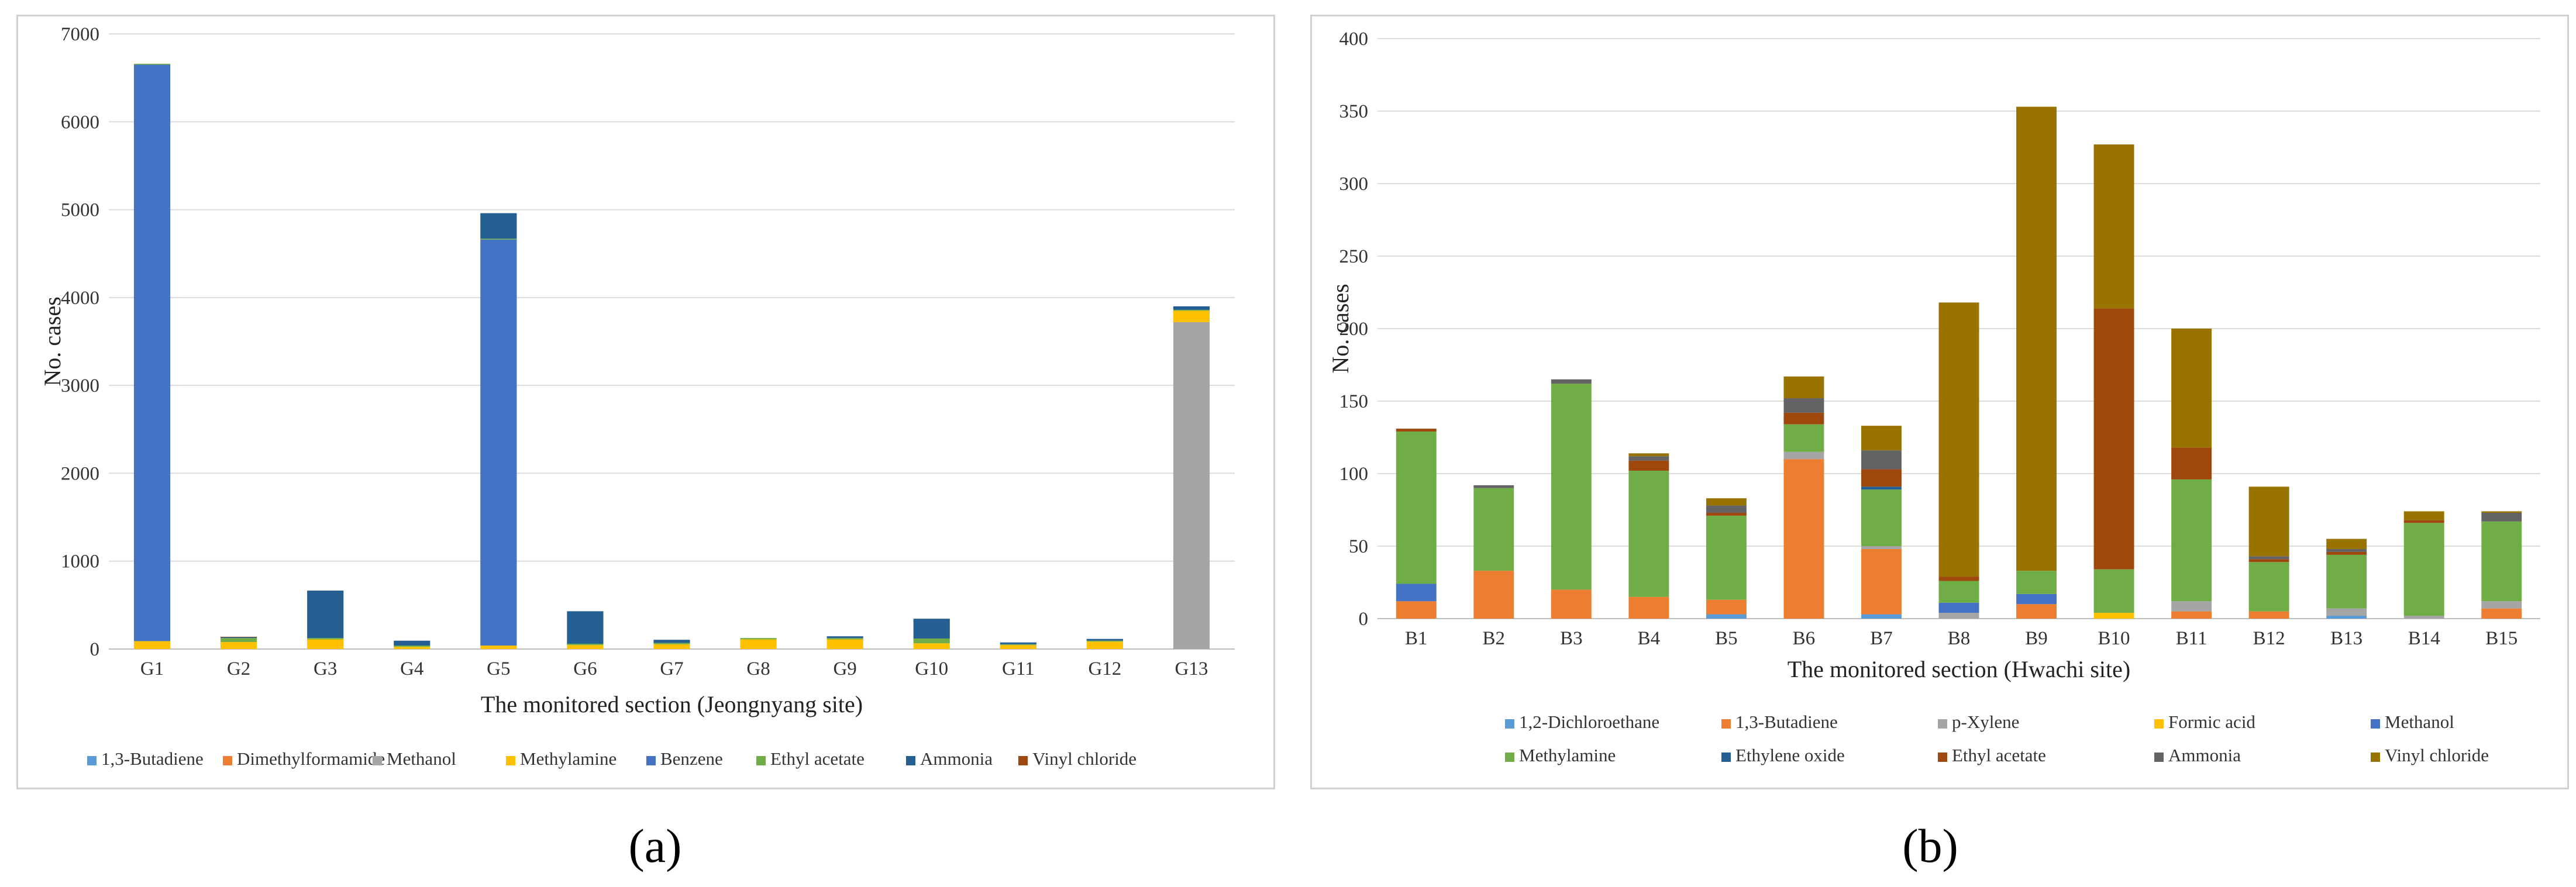 The width and height of the screenshot is (2576, 887). I want to click on legend-entry: Vinyl chloride, so click(2437, 755).